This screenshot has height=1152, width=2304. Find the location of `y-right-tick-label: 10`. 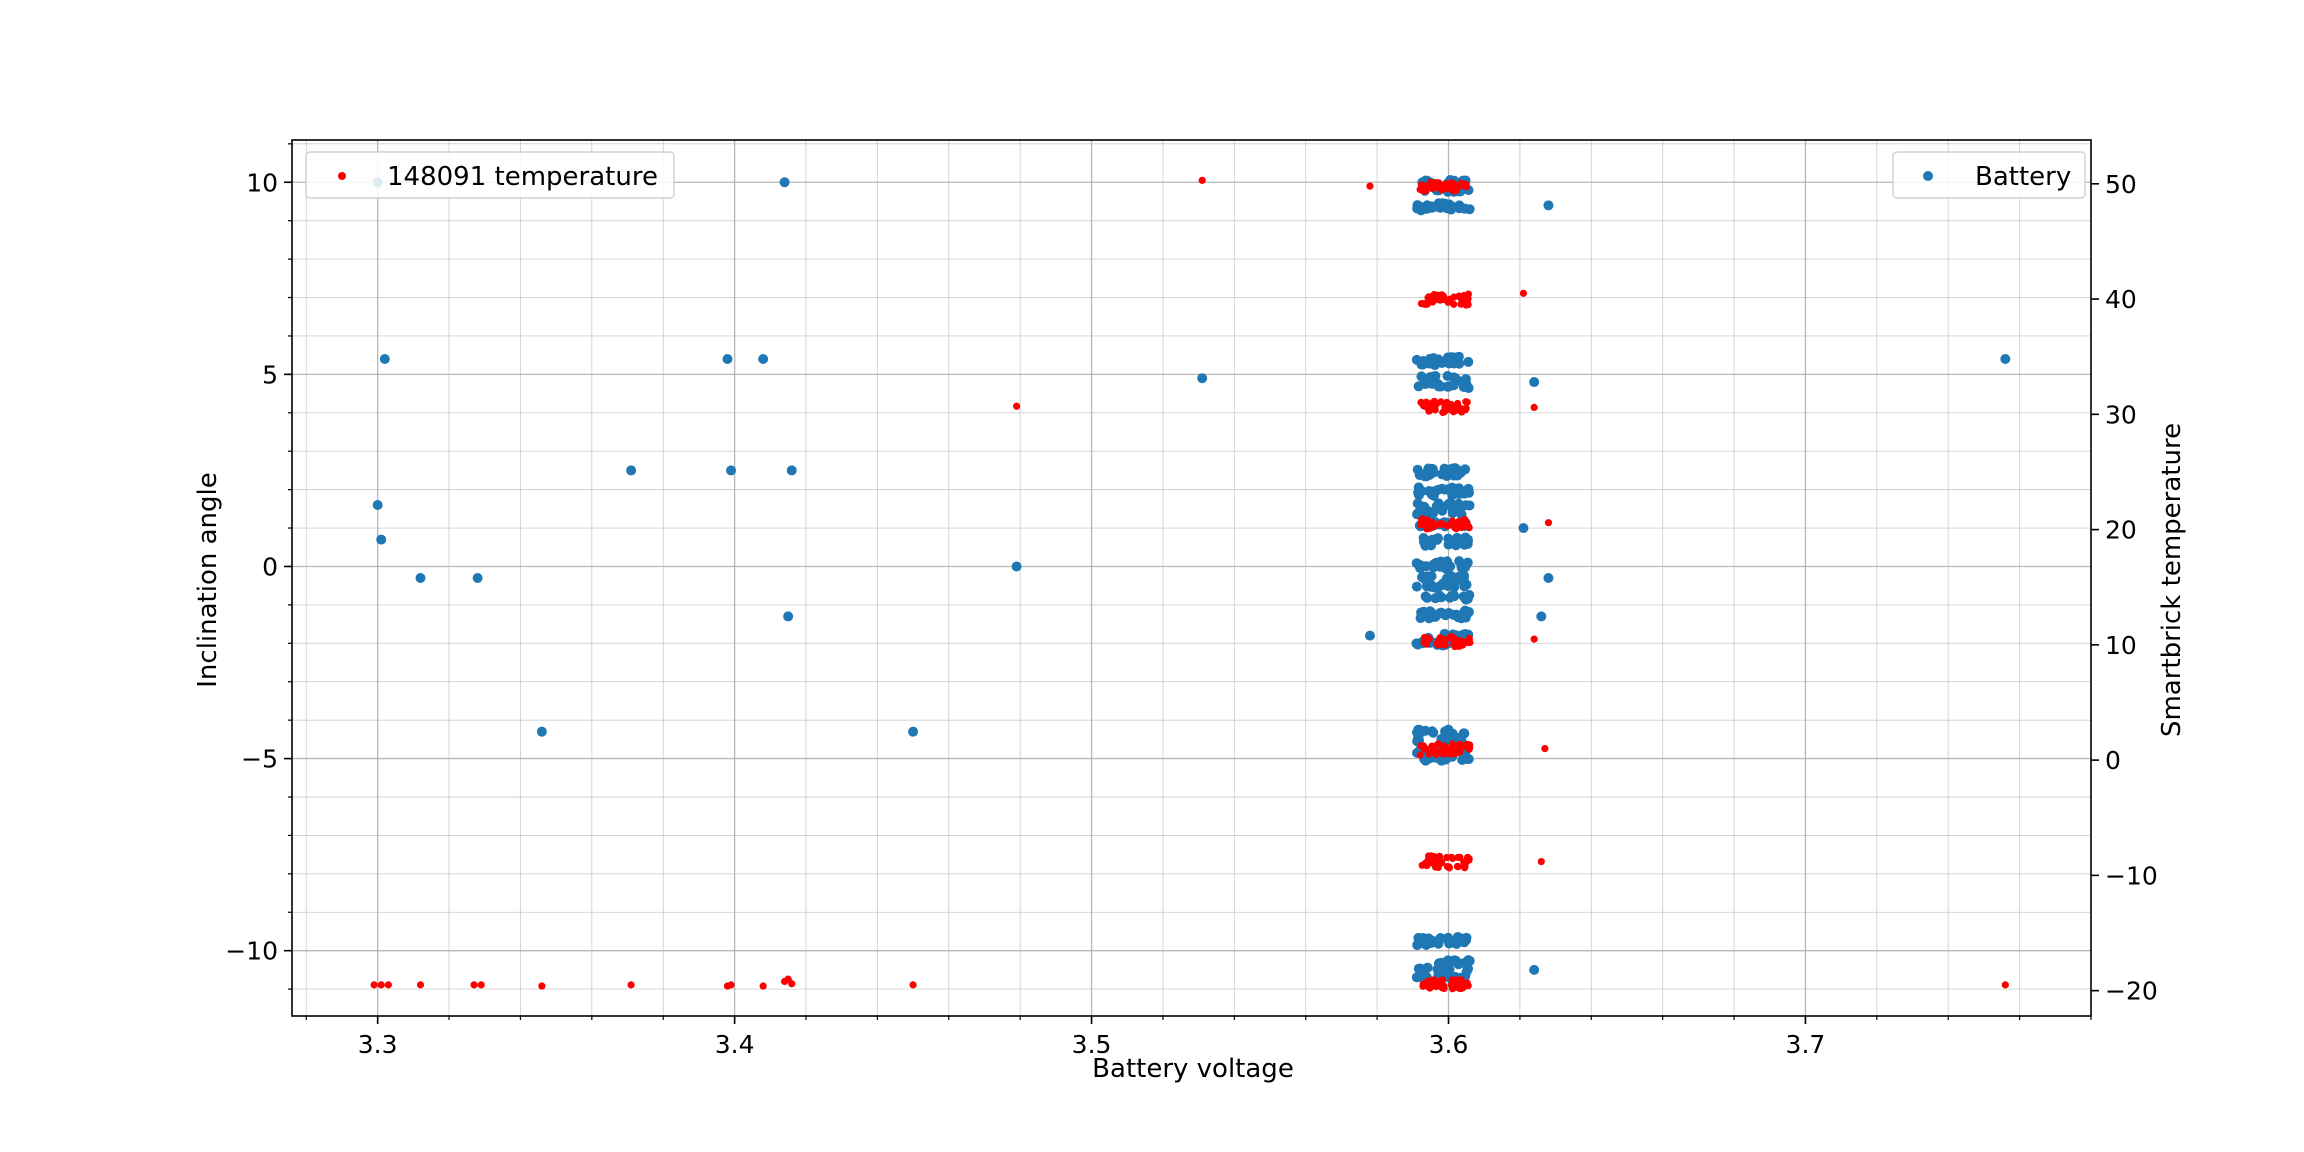

y-right-tick-label: 10 is located at coordinates (2121, 645).